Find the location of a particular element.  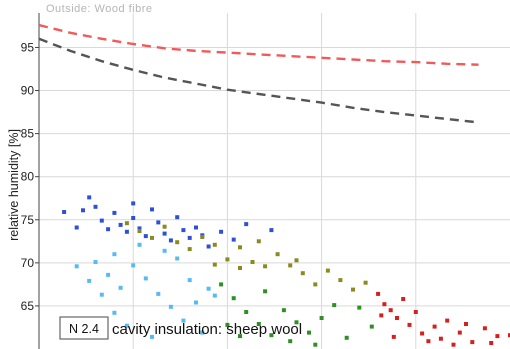

panel-id-box is located at coordinates (84, 328).